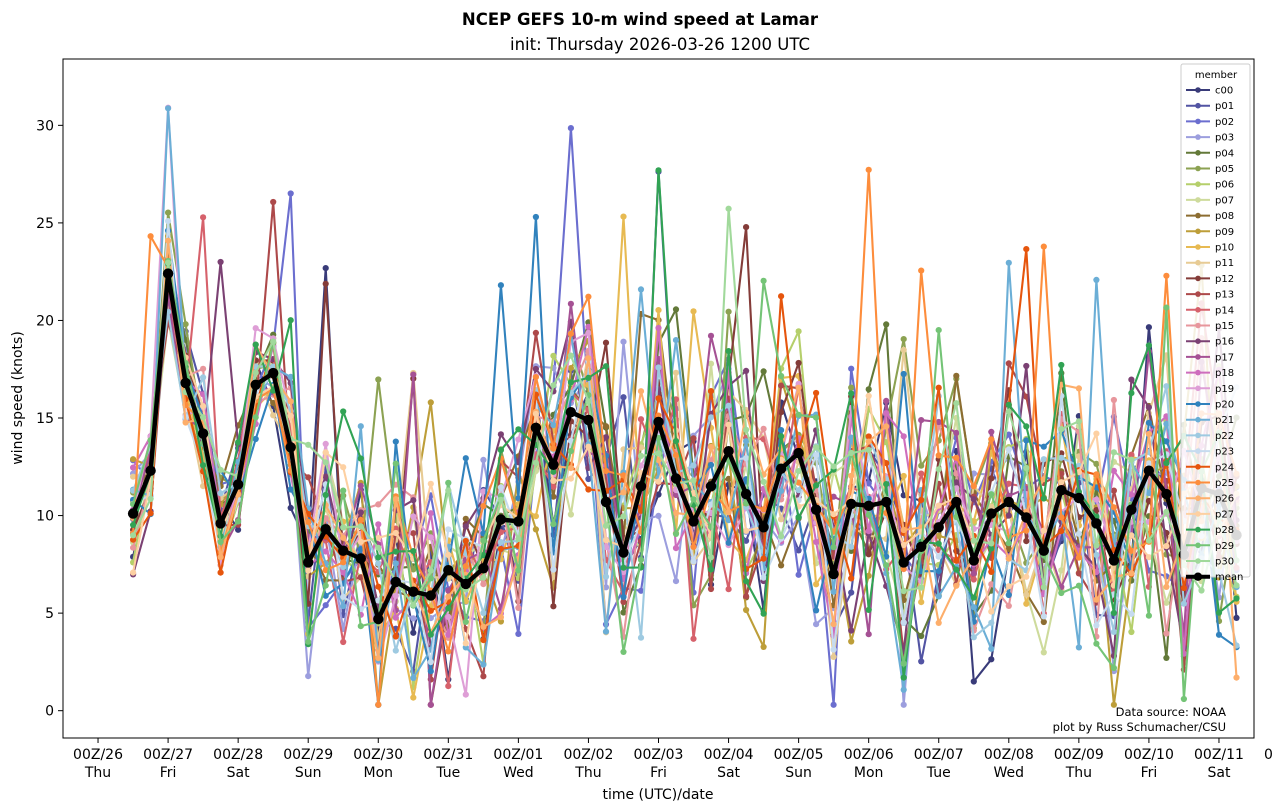 This screenshot has height=812, width=1273. What do you see at coordinates (1210, 467) in the screenshot?
I see `legend-item-p24: p24` at bounding box center [1210, 467].